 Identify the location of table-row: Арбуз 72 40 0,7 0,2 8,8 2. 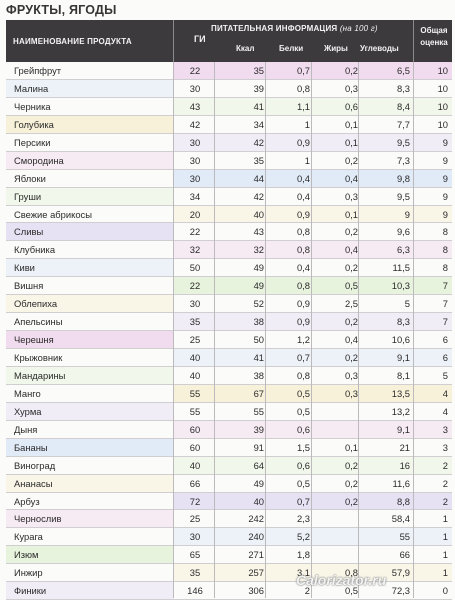
(229, 501).